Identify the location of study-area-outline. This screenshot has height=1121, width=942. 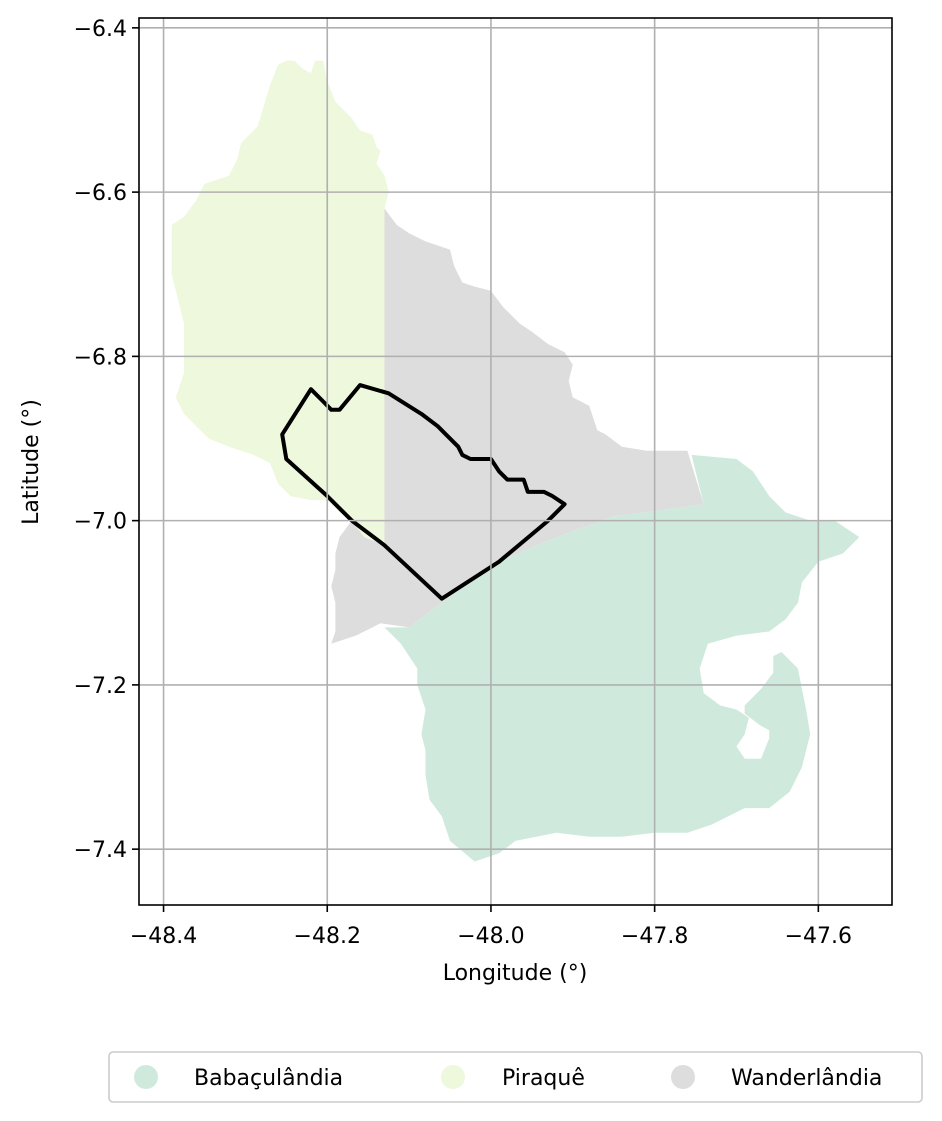
(423, 492).